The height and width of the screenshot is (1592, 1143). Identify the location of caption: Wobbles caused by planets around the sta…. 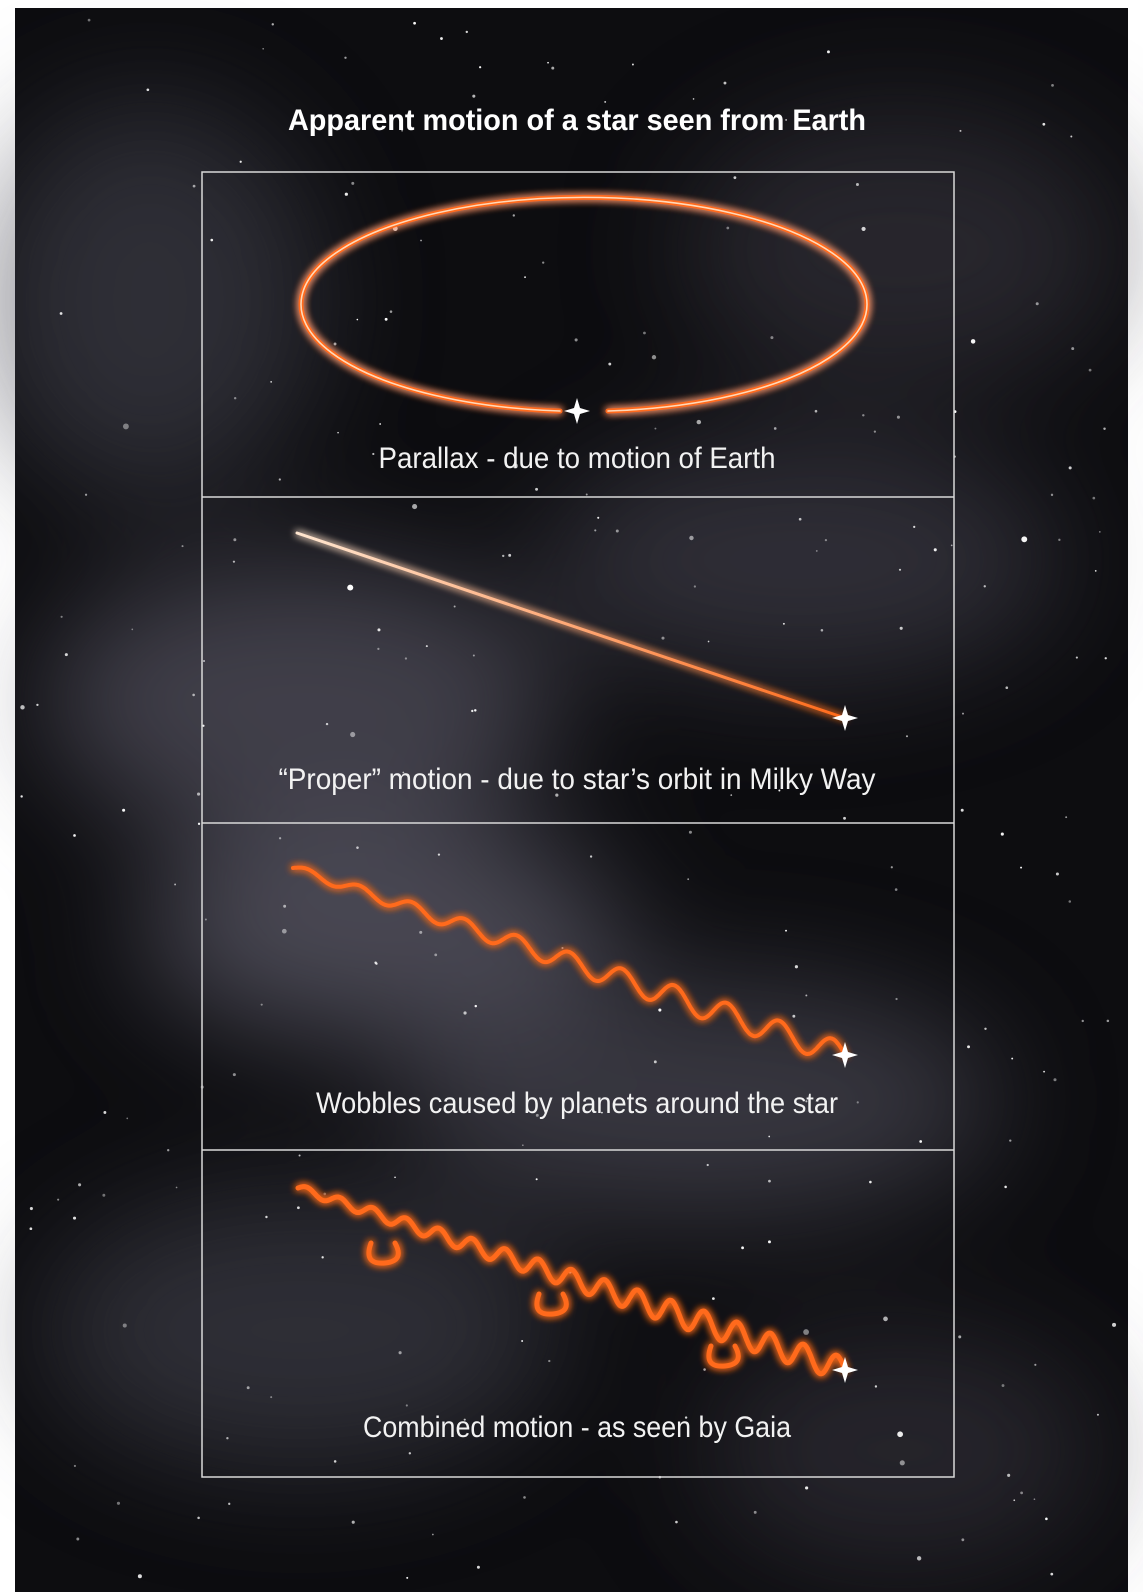
(577, 1103).